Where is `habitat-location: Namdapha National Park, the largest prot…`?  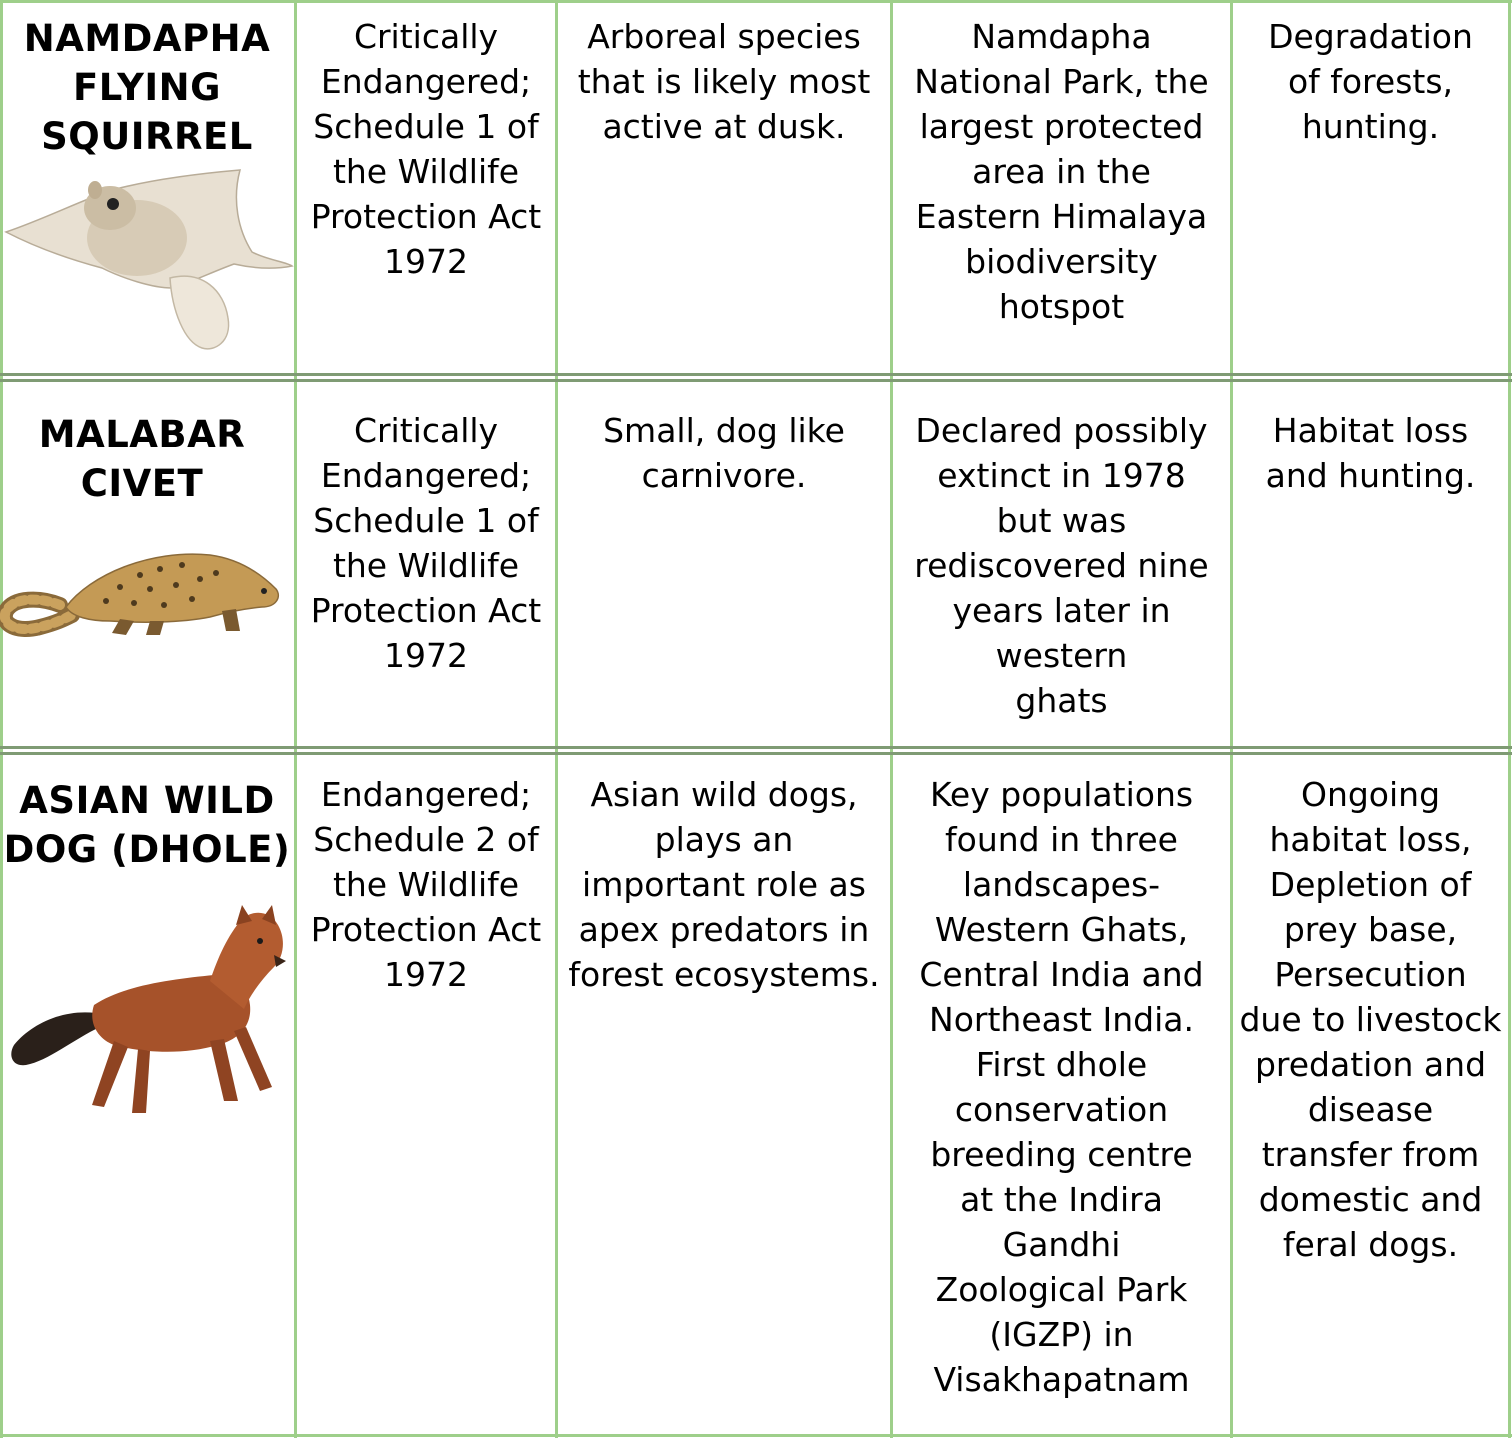 habitat-location: Namdapha National Park, the largest prot… is located at coordinates (1061, 171).